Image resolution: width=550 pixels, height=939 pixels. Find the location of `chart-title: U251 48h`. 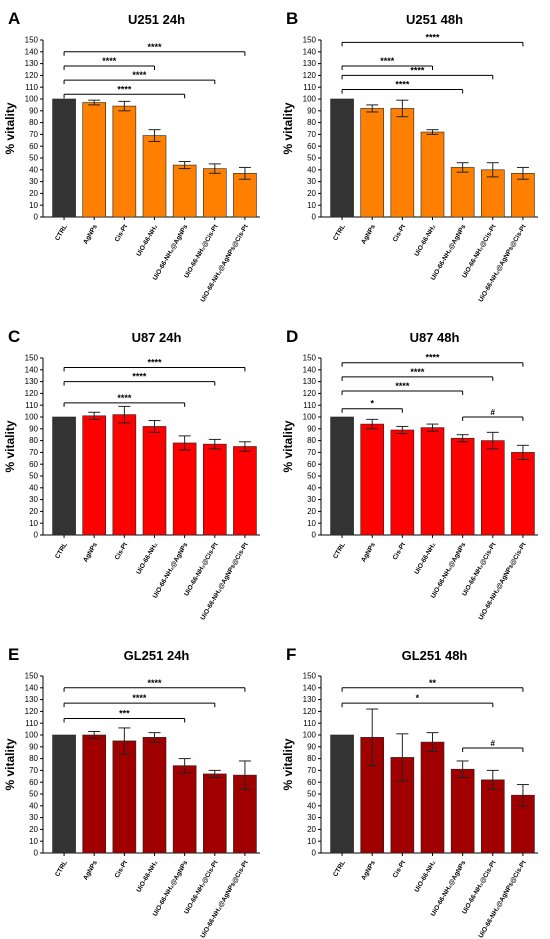

chart-title: U251 48h is located at coordinates (434, 19).